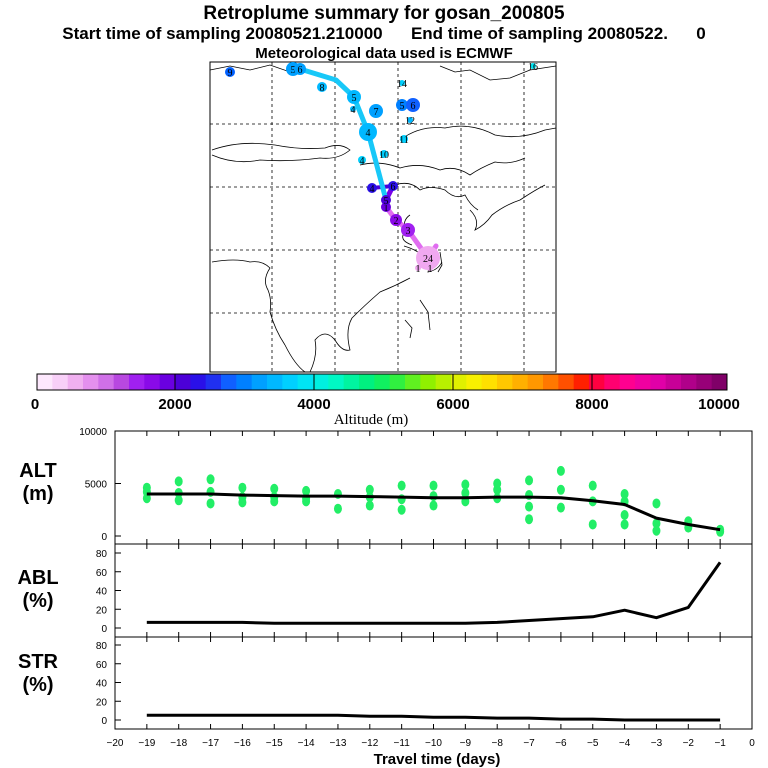 This screenshot has width=768, height=768. Describe the element at coordinates (437, 759) in the screenshot. I see `x-axis-title: Travel time (days)` at that location.